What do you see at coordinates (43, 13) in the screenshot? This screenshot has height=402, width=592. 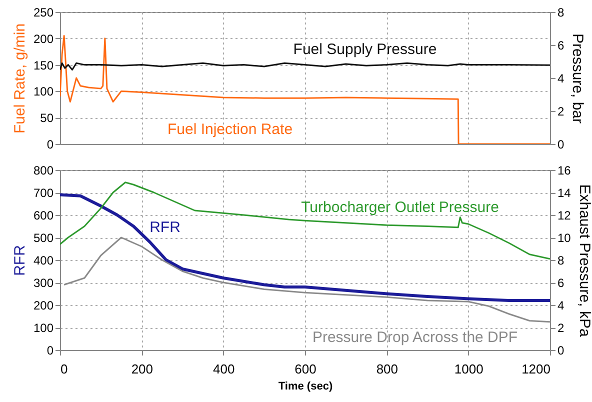 I see `y-tick-label: 250` at bounding box center [43, 13].